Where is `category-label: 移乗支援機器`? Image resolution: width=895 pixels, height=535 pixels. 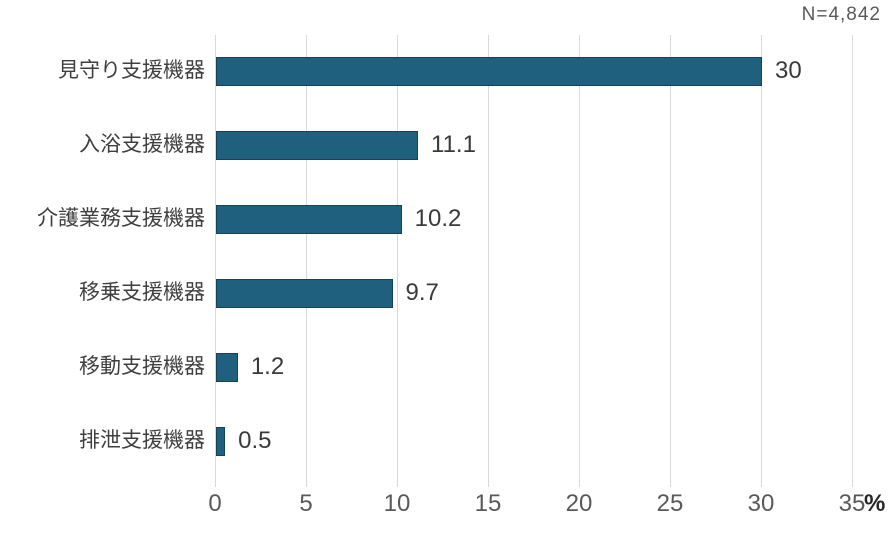 category-label: 移乗支援機器 is located at coordinates (142, 292).